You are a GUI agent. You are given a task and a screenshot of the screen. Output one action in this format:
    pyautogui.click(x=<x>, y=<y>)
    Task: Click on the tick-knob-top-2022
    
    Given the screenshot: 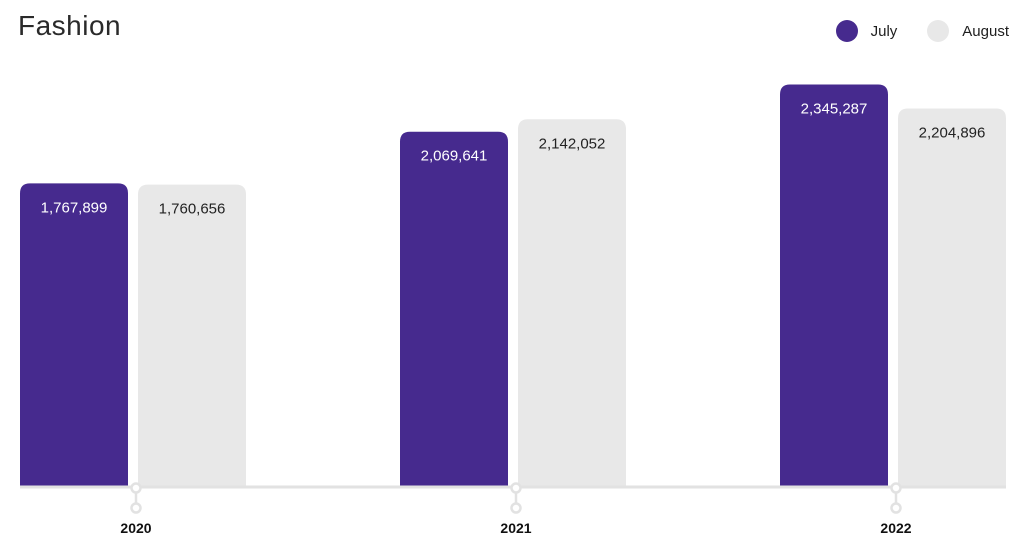 What is the action you would take?
    pyautogui.click(x=896, y=488)
    